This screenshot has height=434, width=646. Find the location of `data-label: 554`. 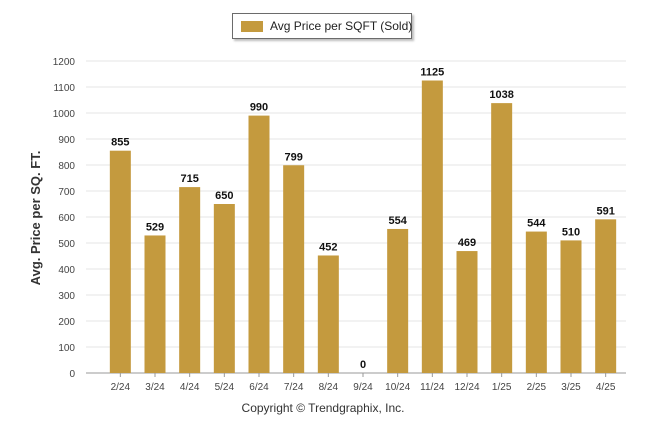

data-label: 554 is located at coordinates (397, 221).